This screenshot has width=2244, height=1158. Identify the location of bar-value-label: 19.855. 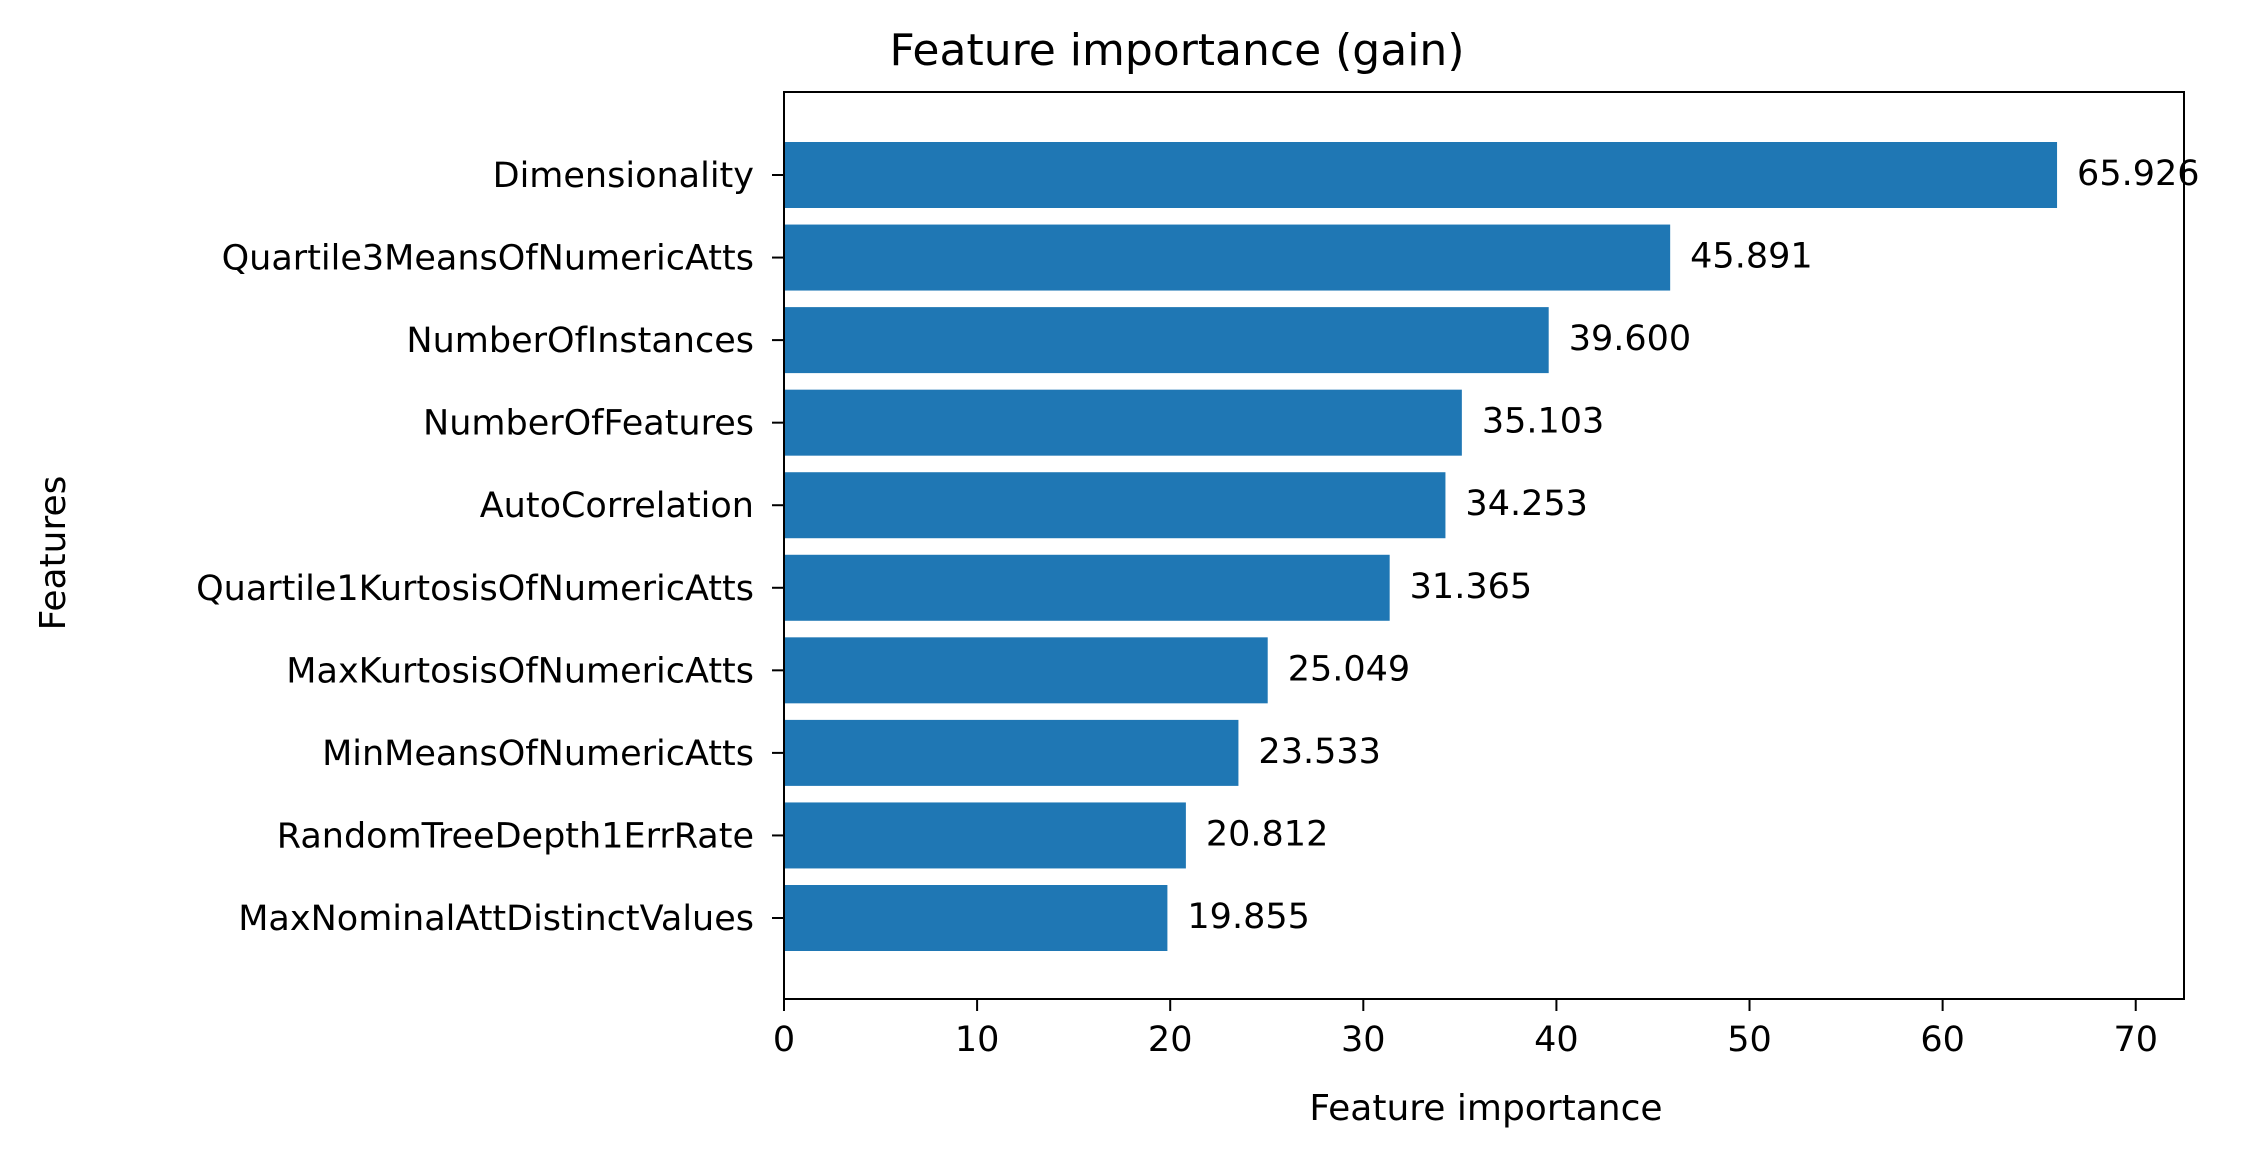
(1248, 917).